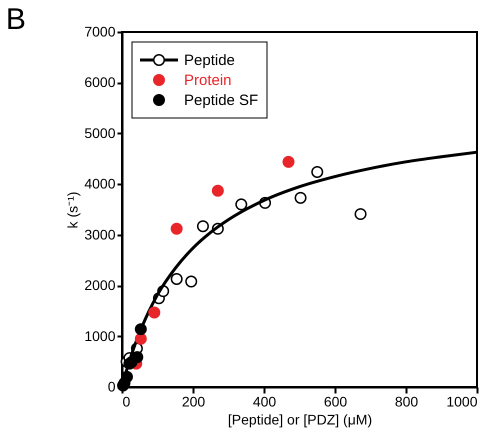  What do you see at coordinates (194, 402) in the screenshot?
I see `x-tick-label: 200` at bounding box center [194, 402].